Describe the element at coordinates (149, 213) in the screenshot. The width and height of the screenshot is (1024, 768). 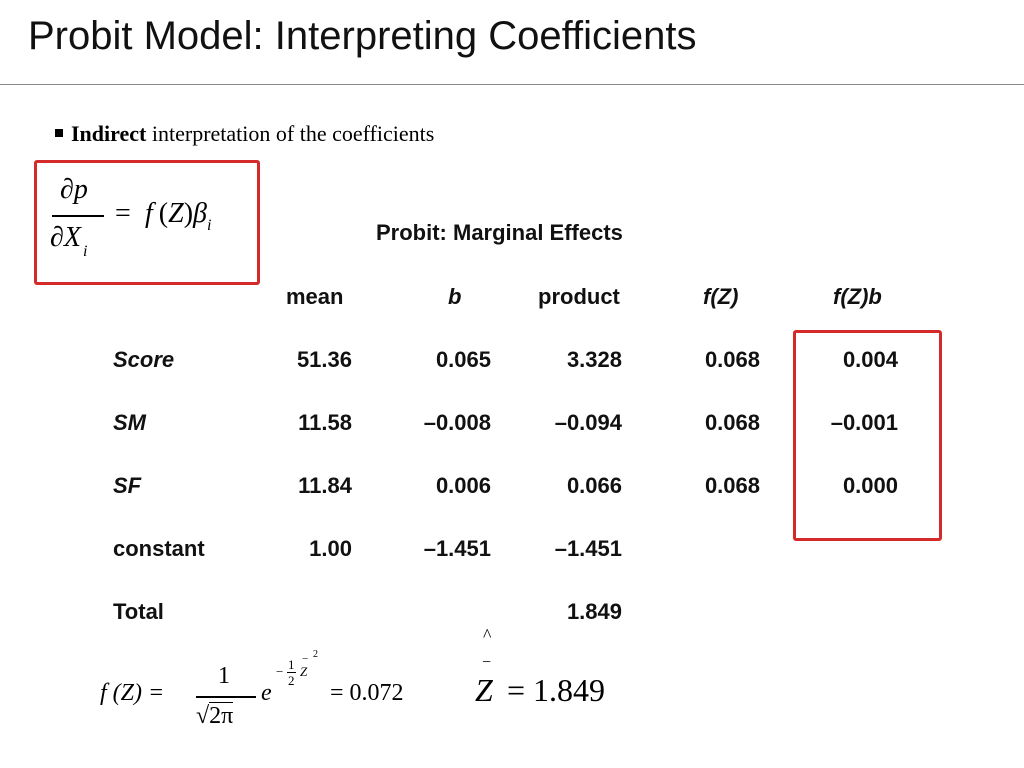
I see `f-function: f` at that location.